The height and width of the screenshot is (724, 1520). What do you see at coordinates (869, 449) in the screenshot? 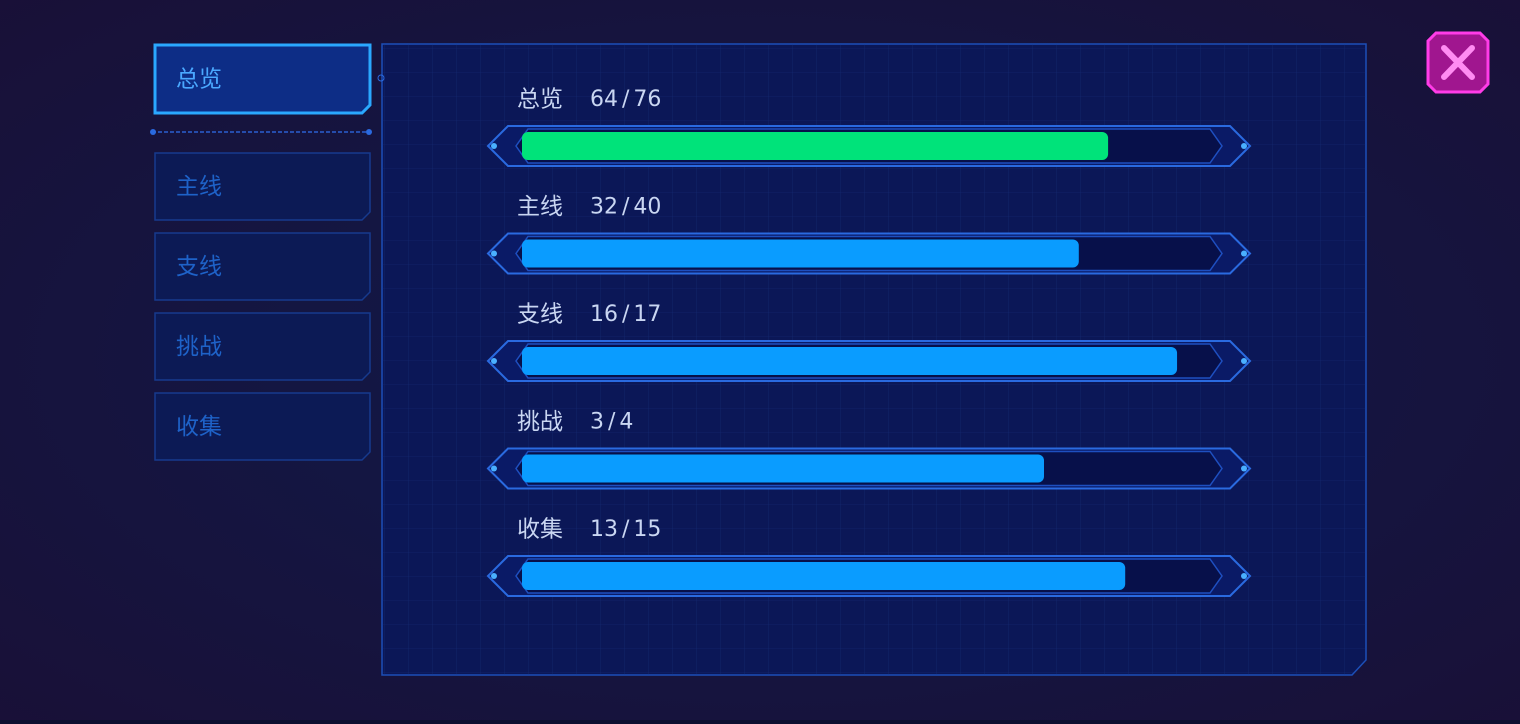
I see `progress-row: 挑战 3/4` at bounding box center [869, 449].